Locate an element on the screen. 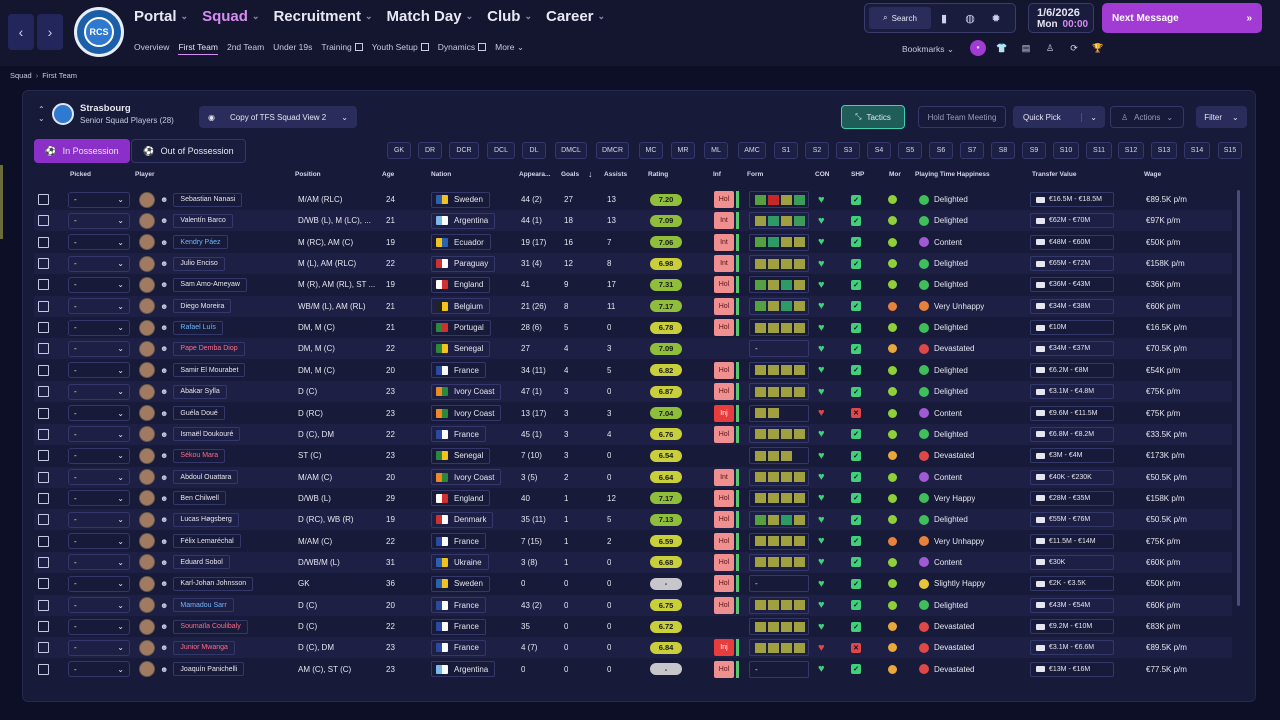  column-header-shp: SHP is located at coordinates (858, 174).